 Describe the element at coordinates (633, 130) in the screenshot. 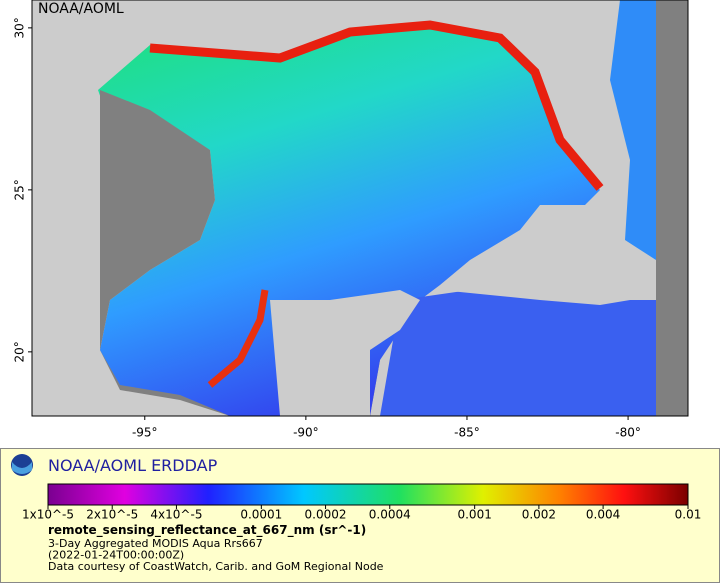

I see `atlantic-water` at that location.